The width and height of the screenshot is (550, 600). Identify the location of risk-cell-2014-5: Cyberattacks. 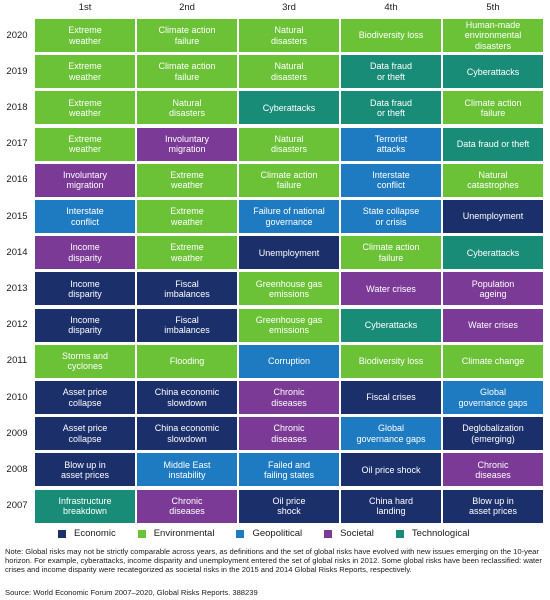
(493, 252).